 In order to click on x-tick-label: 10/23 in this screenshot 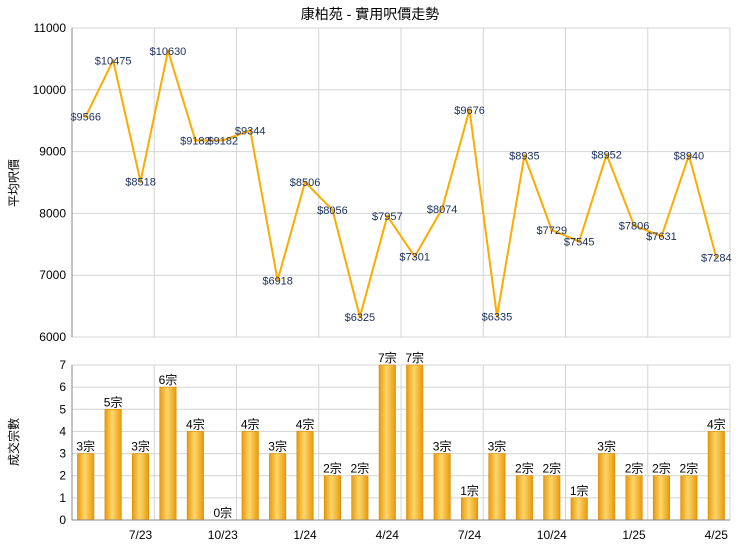, I will do `click(223, 535)`.